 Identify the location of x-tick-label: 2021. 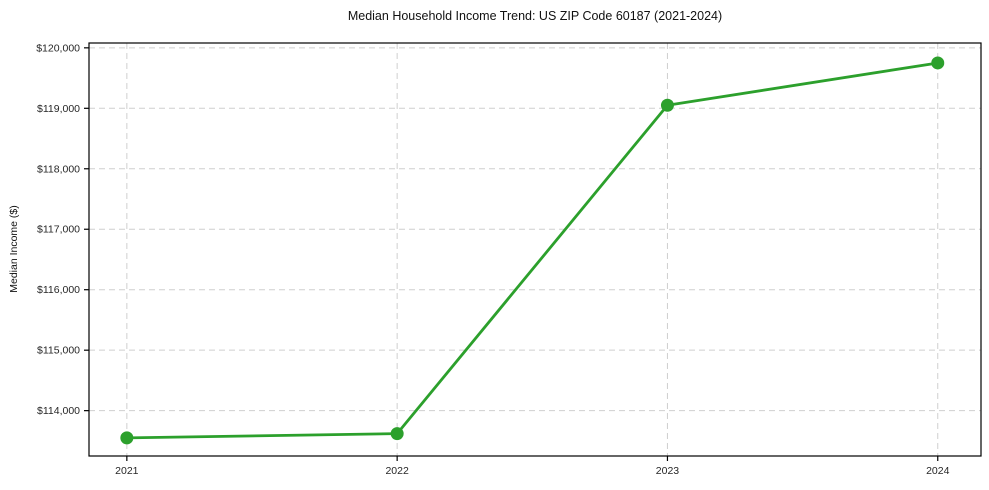
(127, 471).